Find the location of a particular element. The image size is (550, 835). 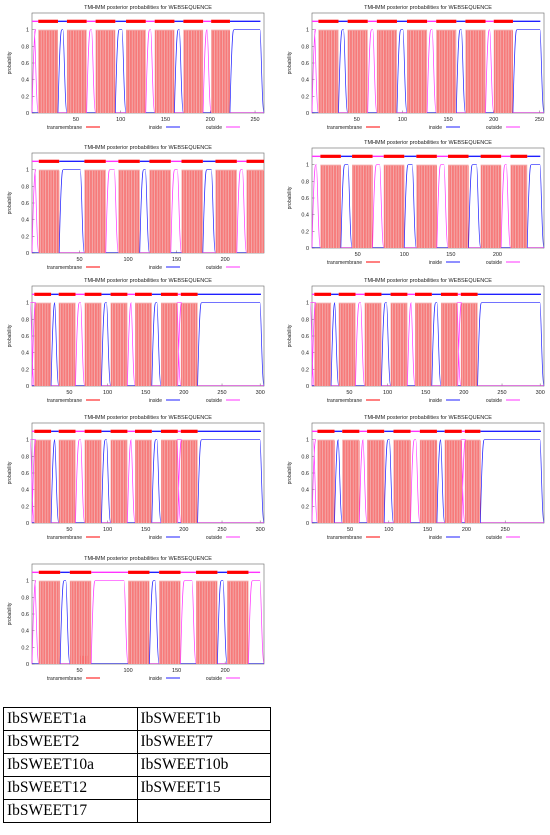

label-row: IbSWEET2 IbSWEET7 is located at coordinates (137, 742).